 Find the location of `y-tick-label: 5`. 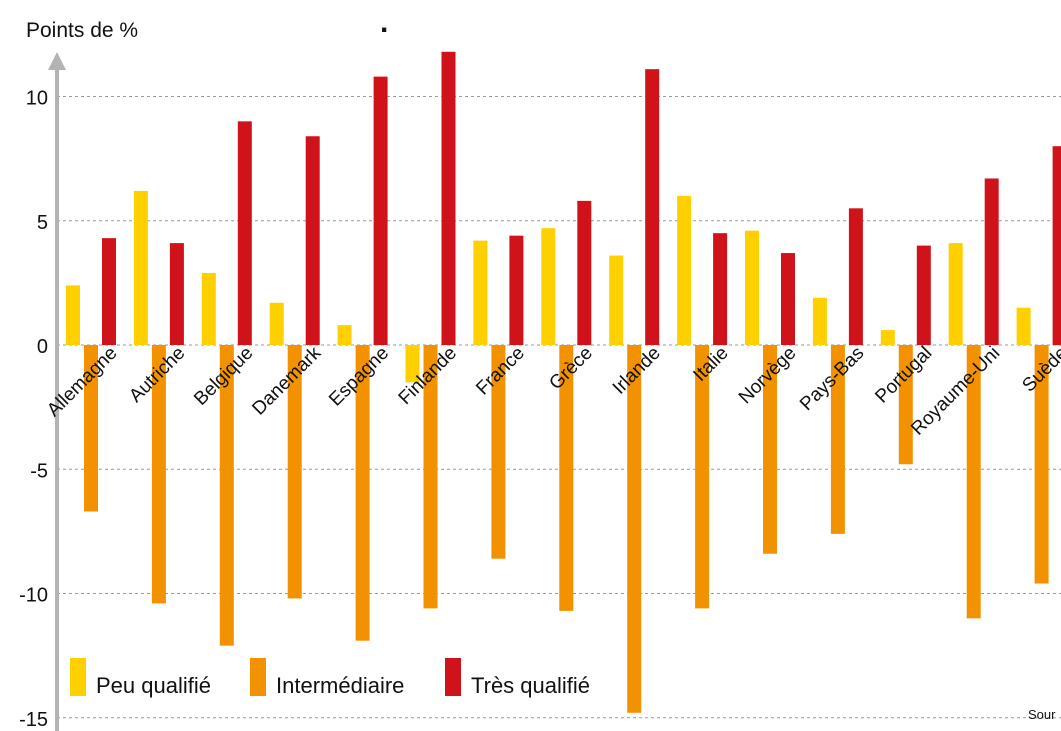

y-tick-label: 5 is located at coordinates (42, 223).